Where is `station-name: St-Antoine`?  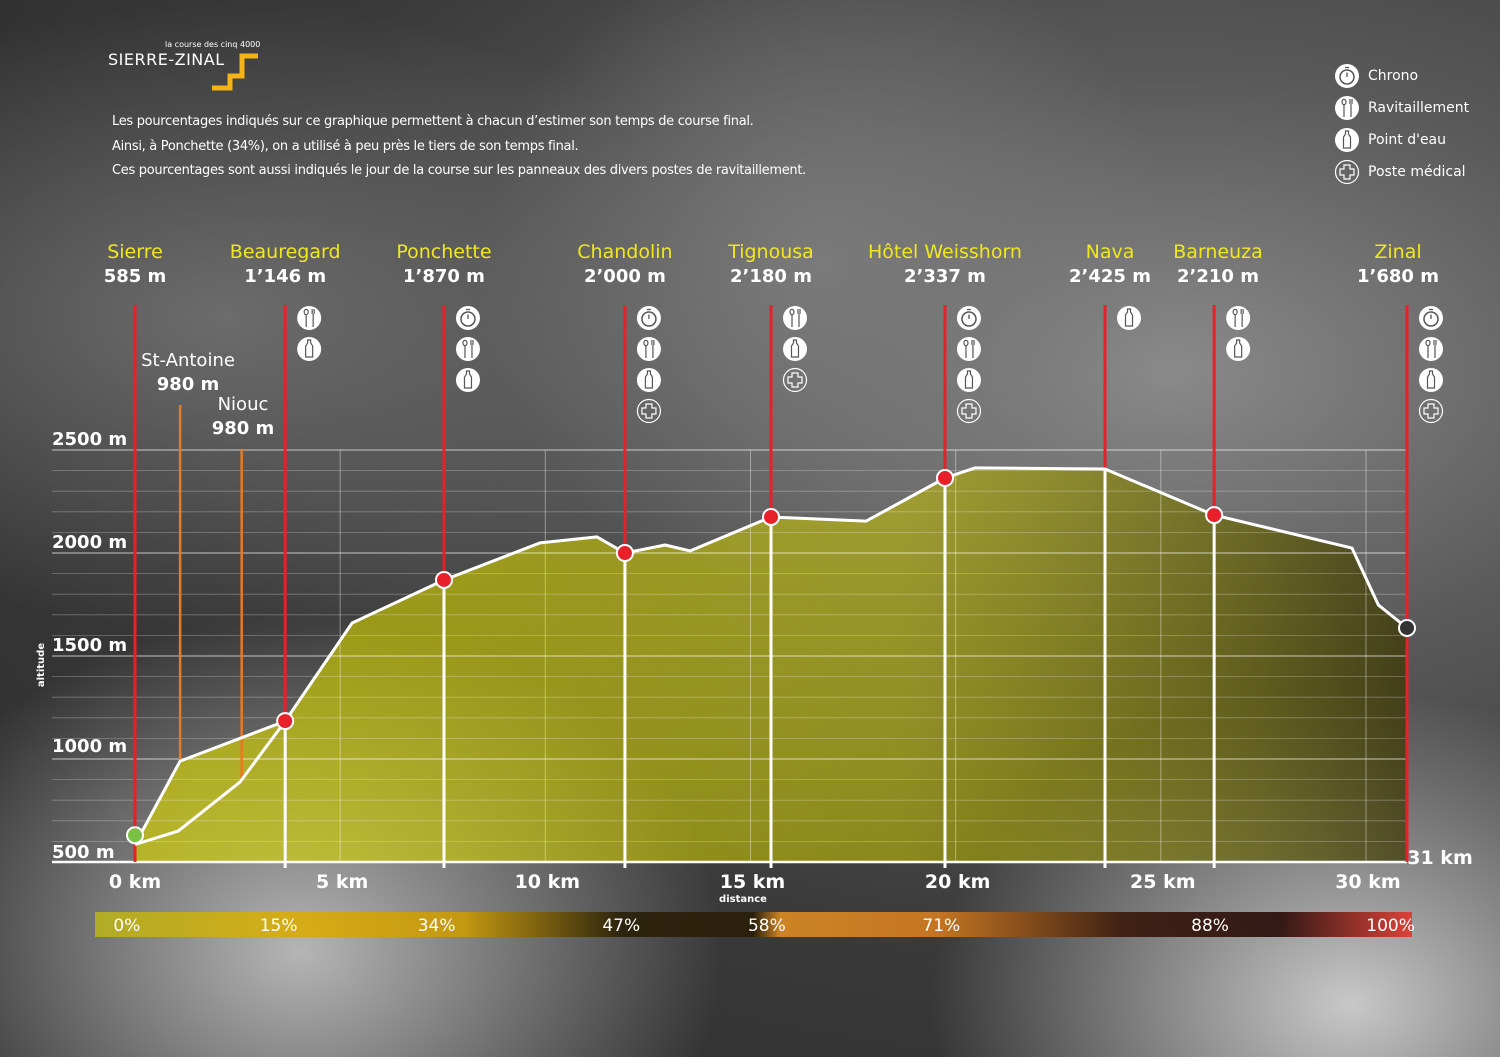
station-name: St-Antoine is located at coordinates (188, 360).